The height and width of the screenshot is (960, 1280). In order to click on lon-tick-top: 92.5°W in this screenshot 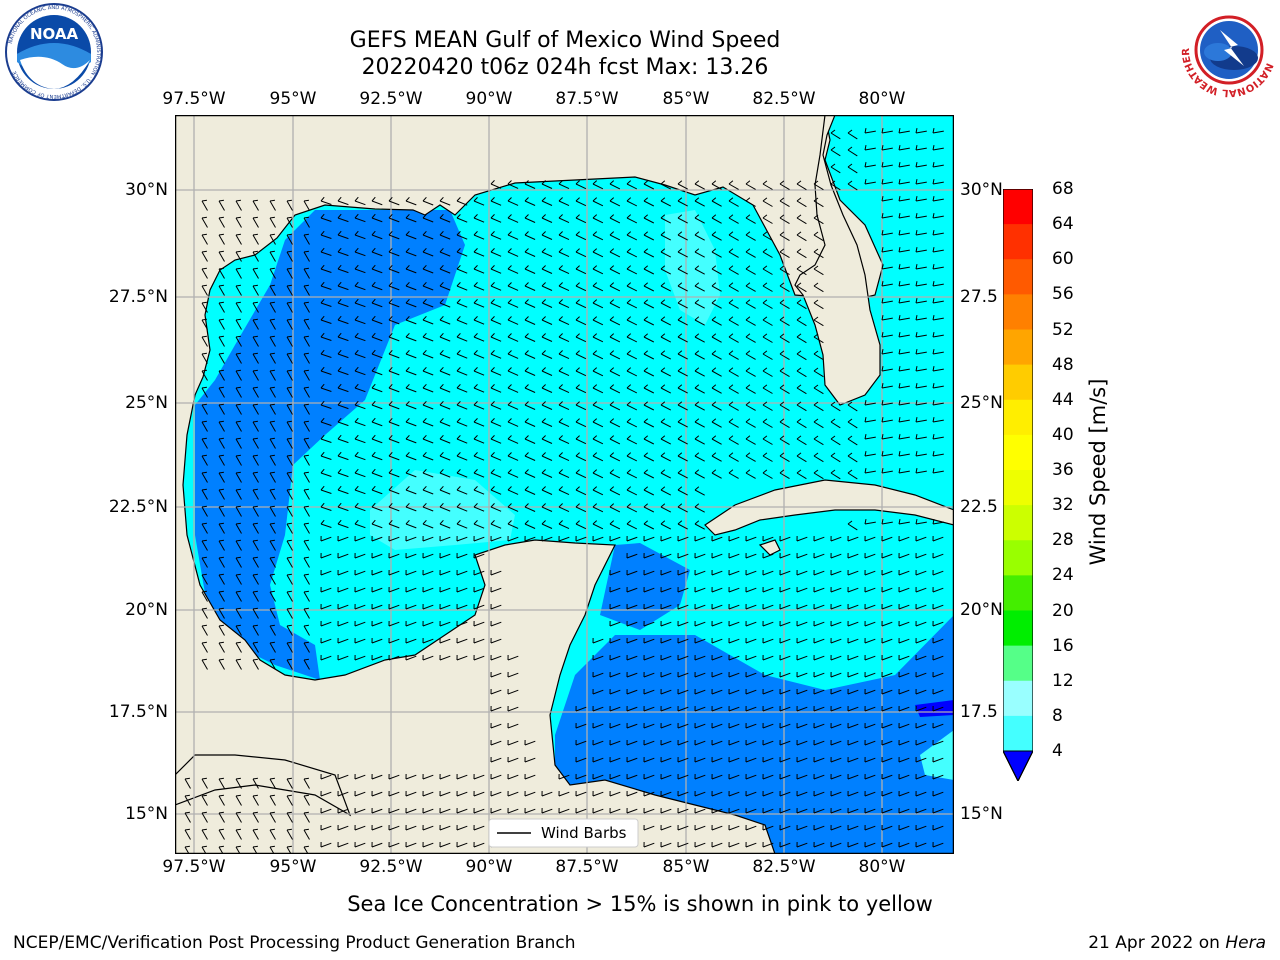, I will do `click(391, 99)`.